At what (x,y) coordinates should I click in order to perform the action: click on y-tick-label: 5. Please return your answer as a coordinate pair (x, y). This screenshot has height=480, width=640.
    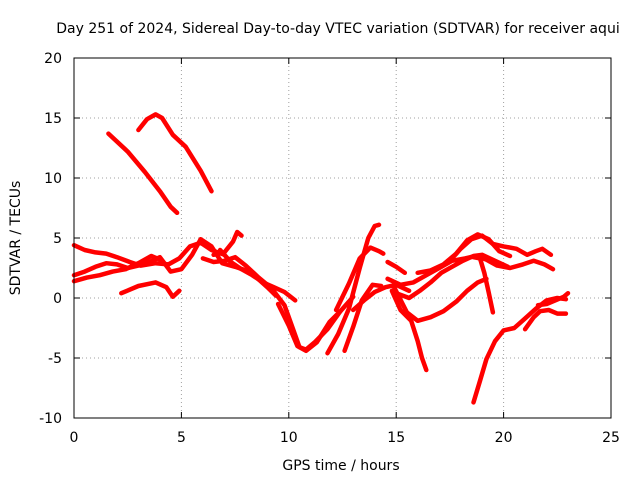
    Looking at the image, I should click on (57, 239).